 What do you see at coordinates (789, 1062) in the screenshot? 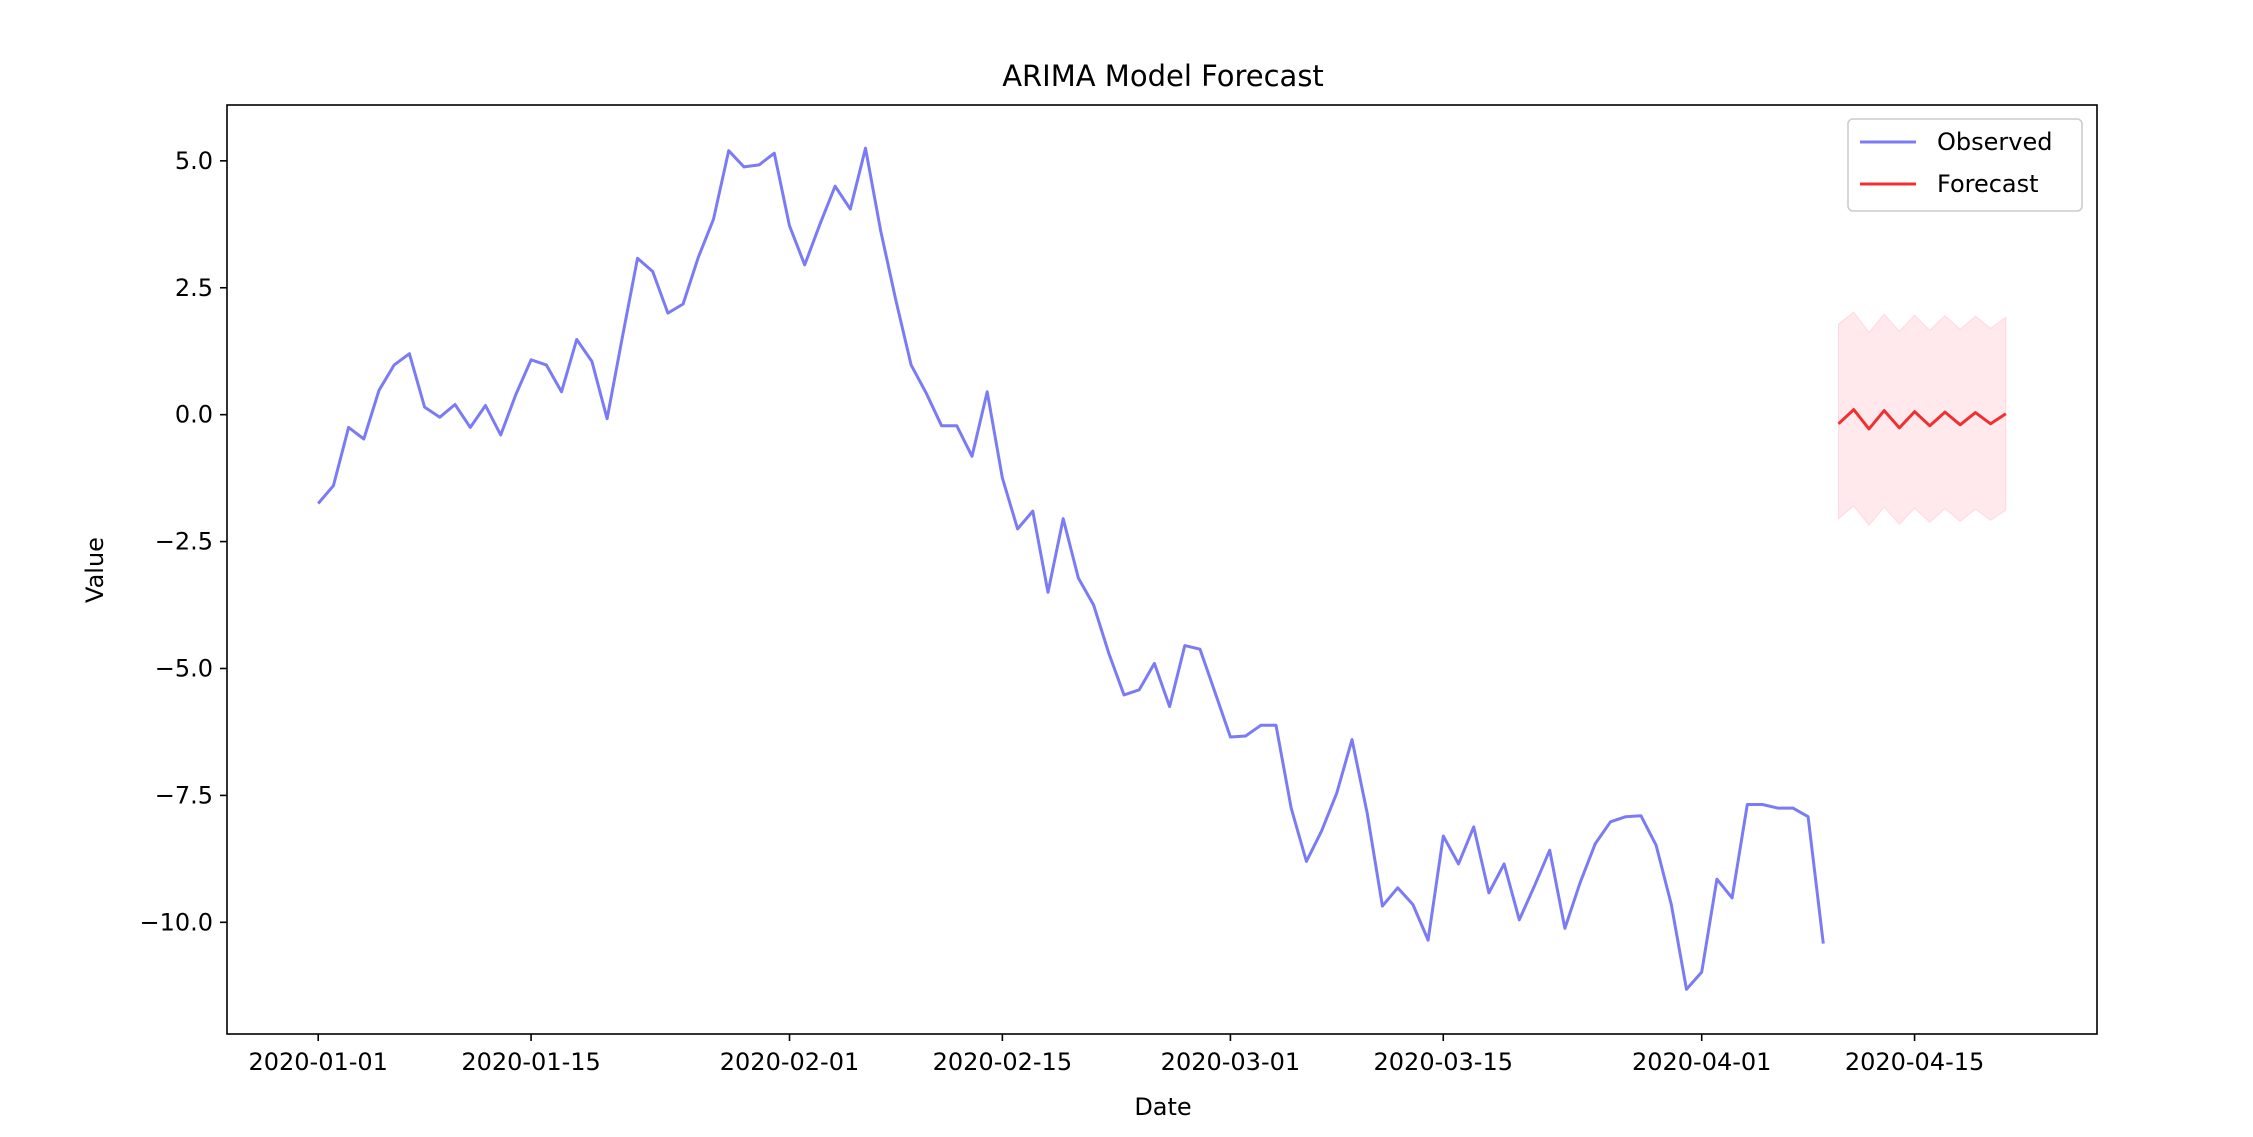
I see `x-tick-label: 2020-02-01` at bounding box center [789, 1062].